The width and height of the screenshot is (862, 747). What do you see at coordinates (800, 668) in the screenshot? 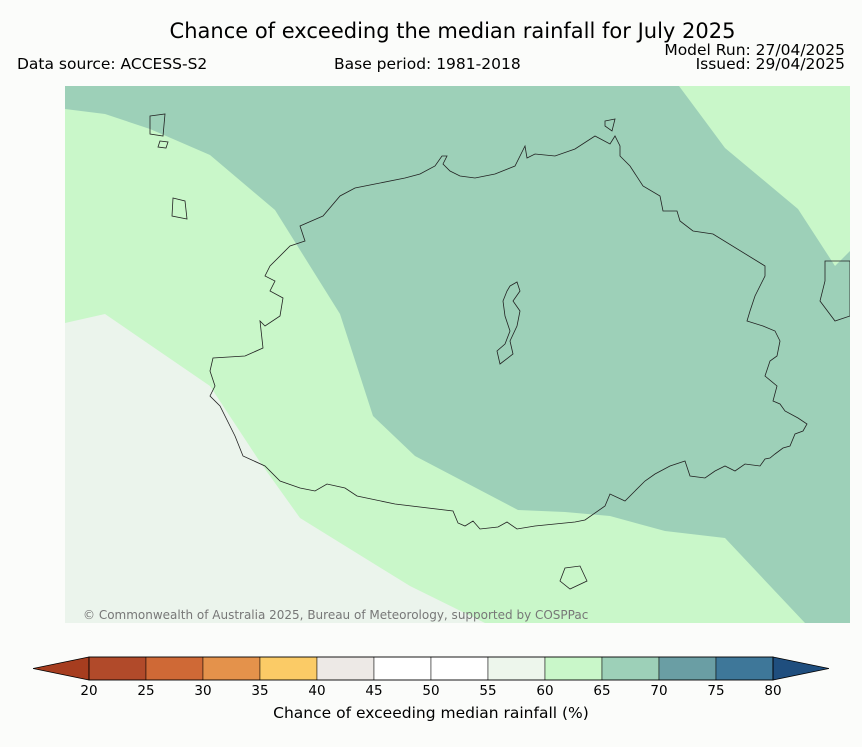
I see `colorbar-extend-high` at bounding box center [800, 668].